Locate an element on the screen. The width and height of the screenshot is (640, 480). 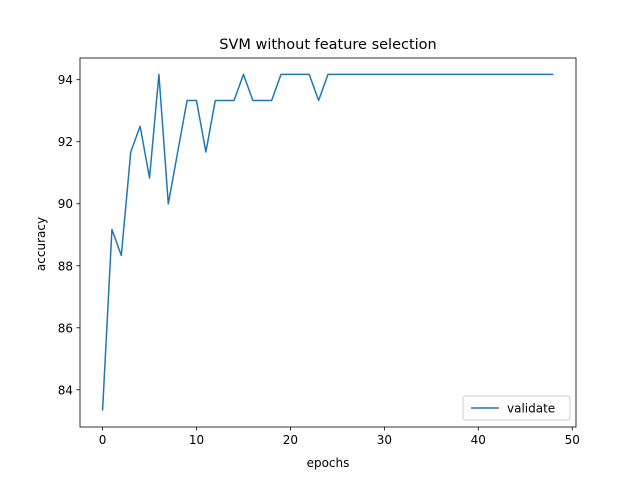
legend: validate is located at coordinates (516, 408).